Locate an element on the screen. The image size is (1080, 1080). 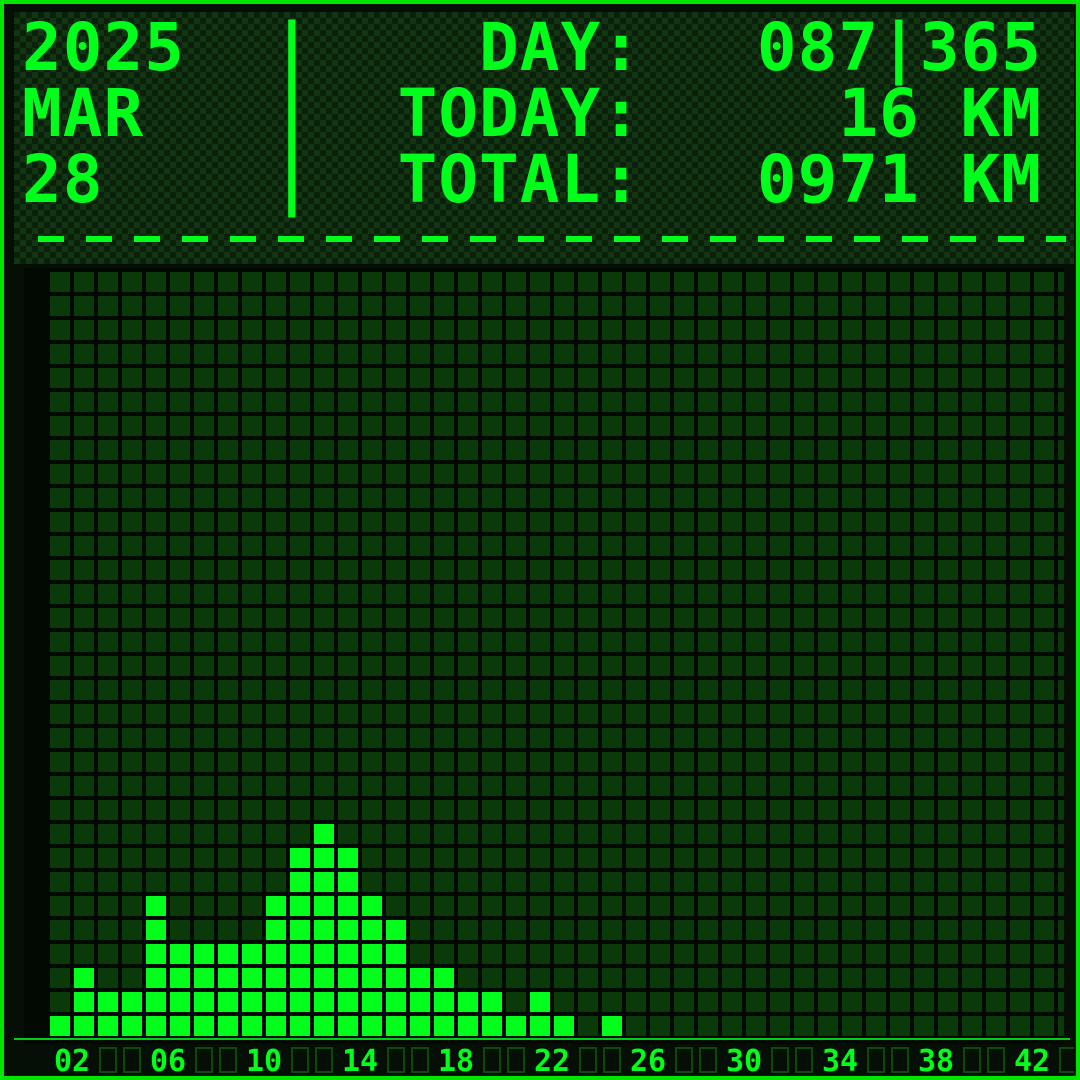
x-tick-label: 10 is located at coordinates (264, 1061).